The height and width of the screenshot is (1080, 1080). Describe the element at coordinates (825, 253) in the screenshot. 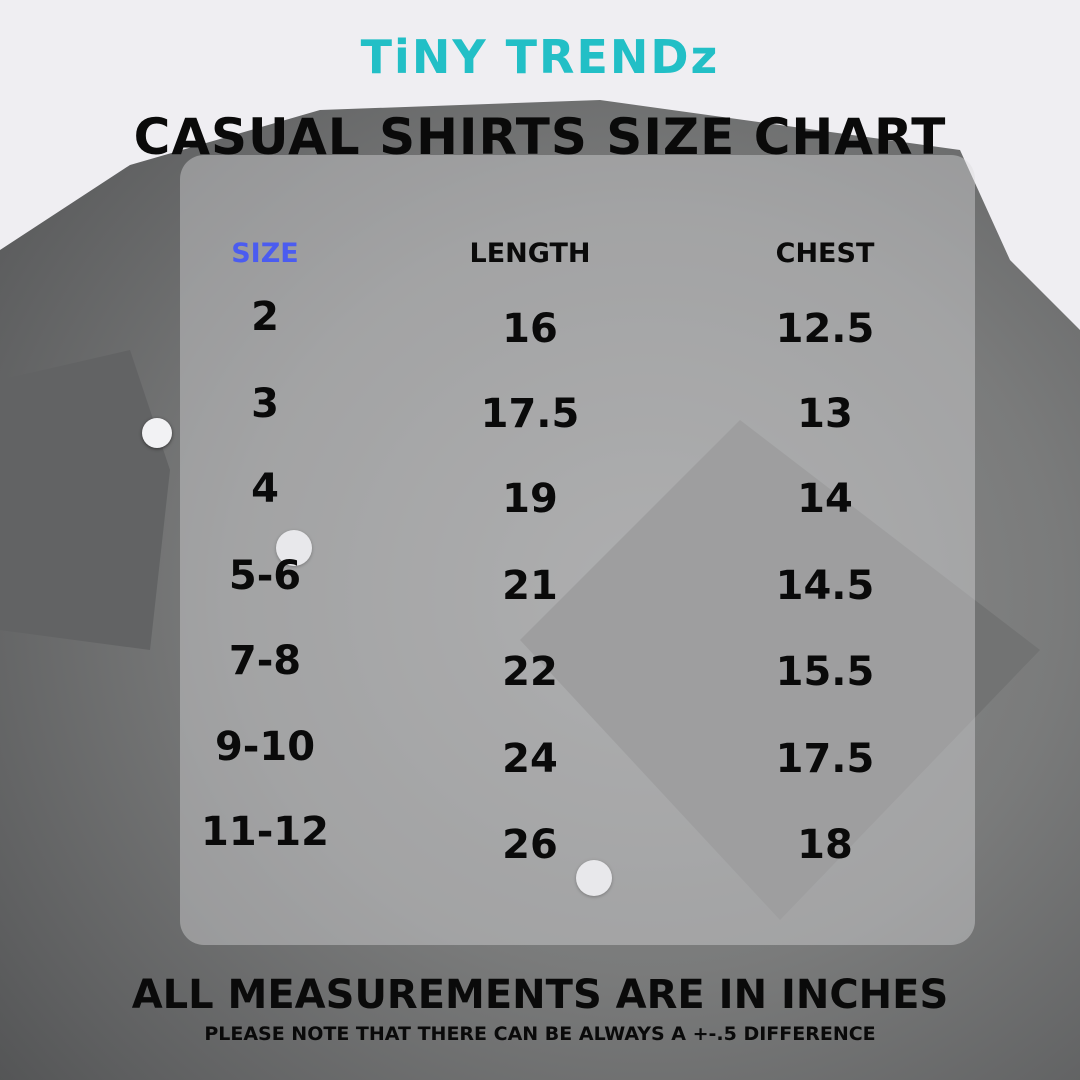

I see `header-chest: CHEST` at that location.